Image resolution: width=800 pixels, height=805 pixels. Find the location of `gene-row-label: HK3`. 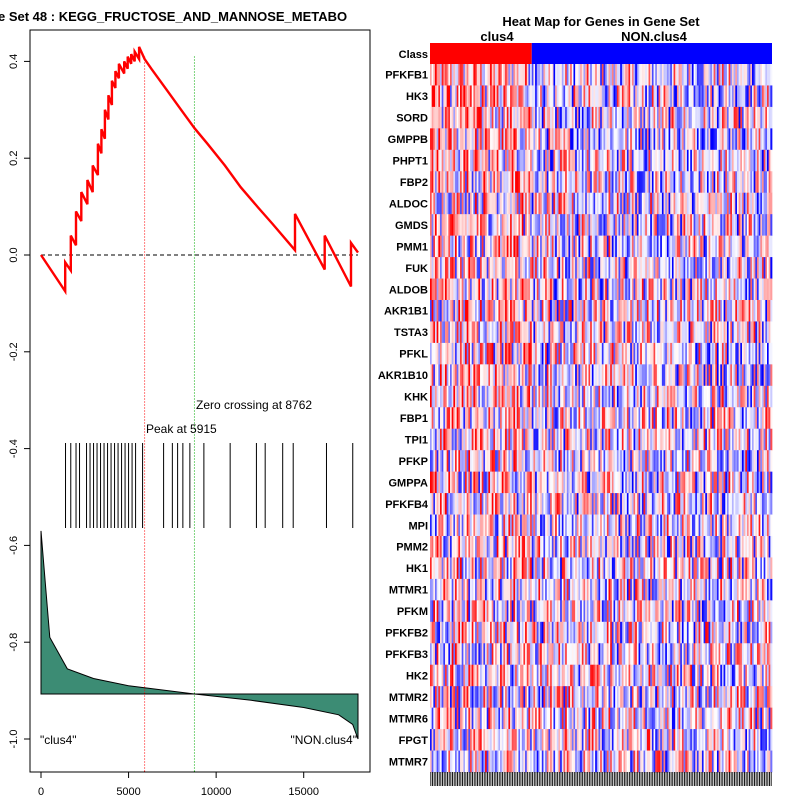

gene-row-label: HK3 is located at coordinates (417, 97).